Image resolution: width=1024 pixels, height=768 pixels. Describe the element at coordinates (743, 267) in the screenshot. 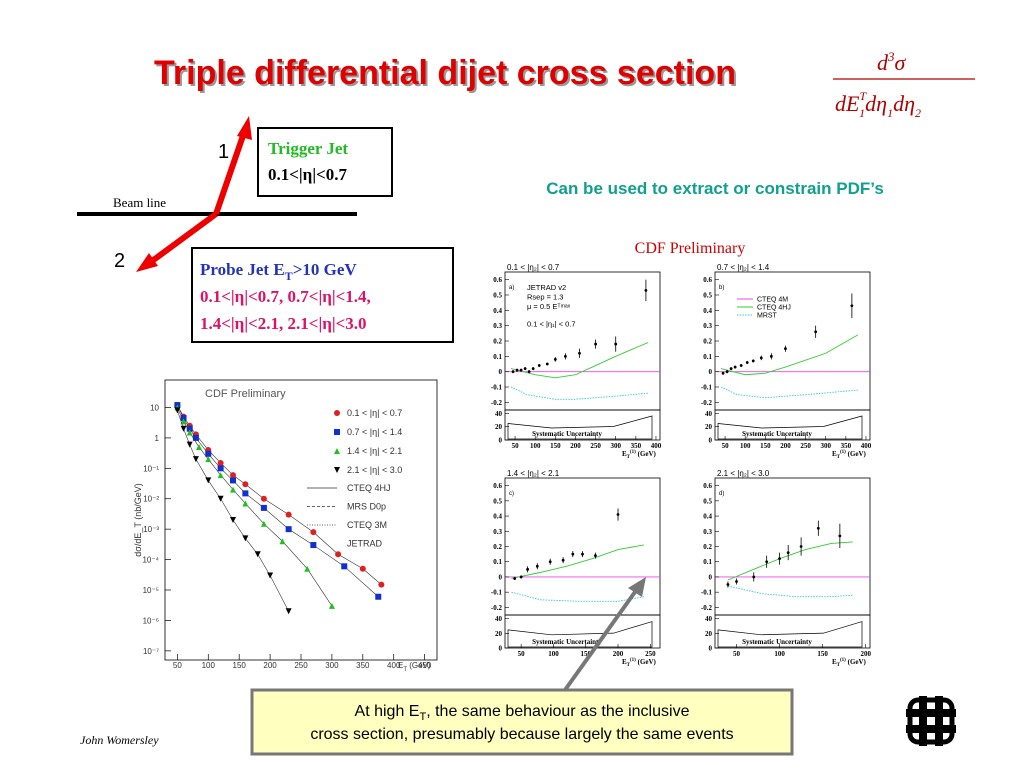

I see `panel-title: 0.7 < |η₂| < 1.4` at that location.